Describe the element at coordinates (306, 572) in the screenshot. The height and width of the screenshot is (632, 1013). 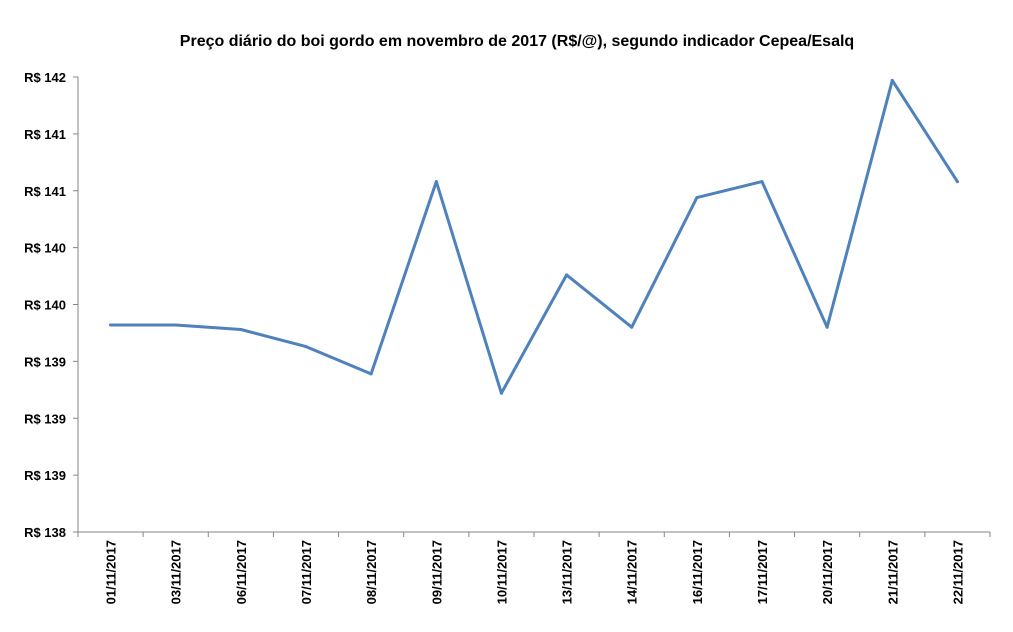
I see `x-tick-label: 07/11/2017` at that location.